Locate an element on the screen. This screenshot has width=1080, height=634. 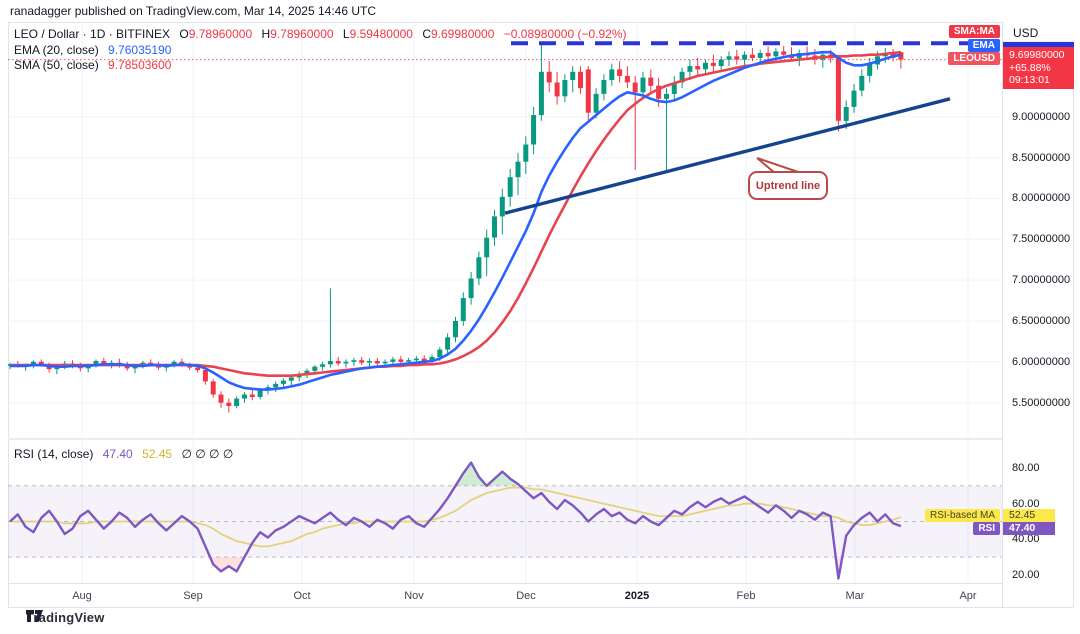
last-price-box: 9.69980000 +65.88% 09:13:01 is located at coordinates (1038, 68).